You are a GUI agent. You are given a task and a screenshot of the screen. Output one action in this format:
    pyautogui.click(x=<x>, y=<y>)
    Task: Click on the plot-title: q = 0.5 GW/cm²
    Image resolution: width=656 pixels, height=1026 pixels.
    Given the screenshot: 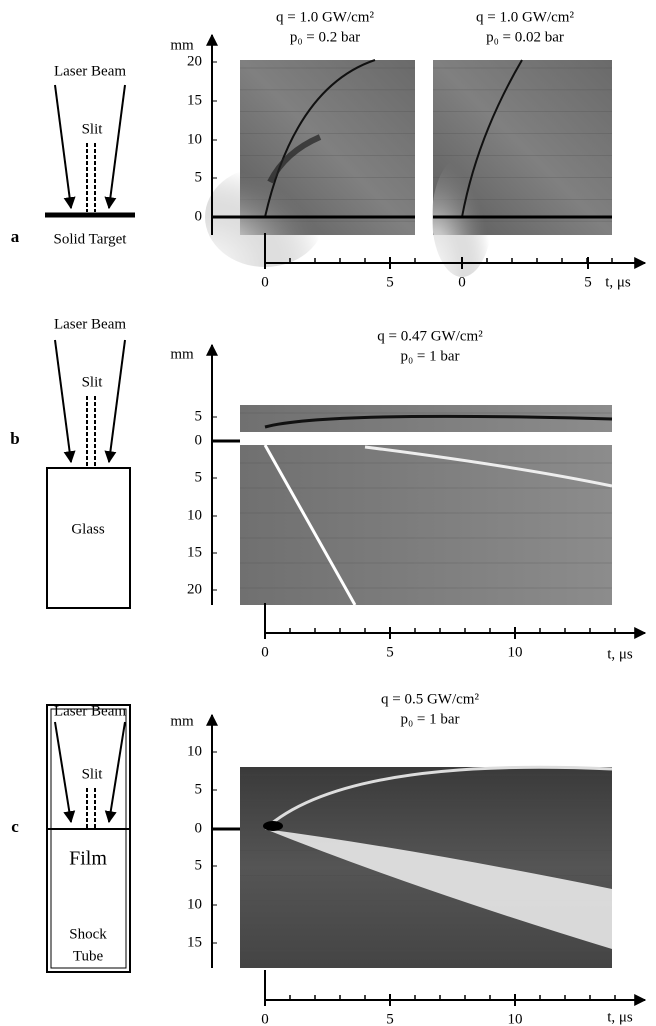 What is the action you would take?
    pyautogui.click(x=430, y=699)
    